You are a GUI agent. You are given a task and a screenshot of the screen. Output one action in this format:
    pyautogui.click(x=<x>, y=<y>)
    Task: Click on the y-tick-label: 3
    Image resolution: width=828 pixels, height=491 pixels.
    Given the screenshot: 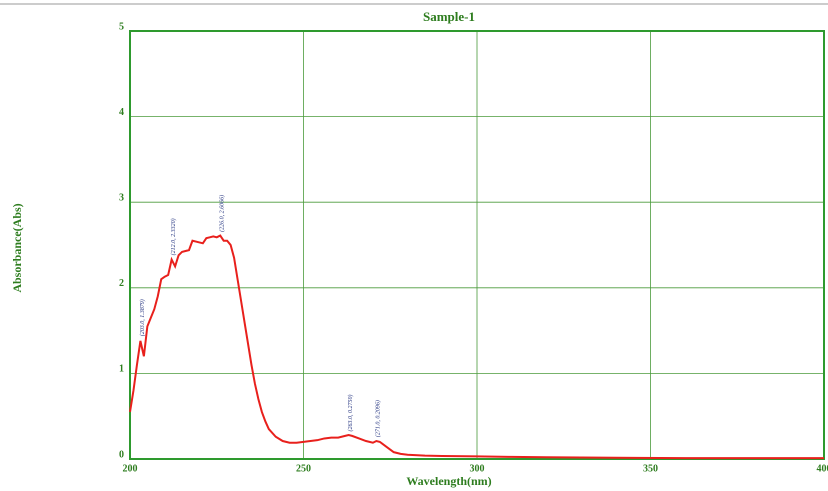 What is the action you would take?
    pyautogui.click(x=121, y=197)
    